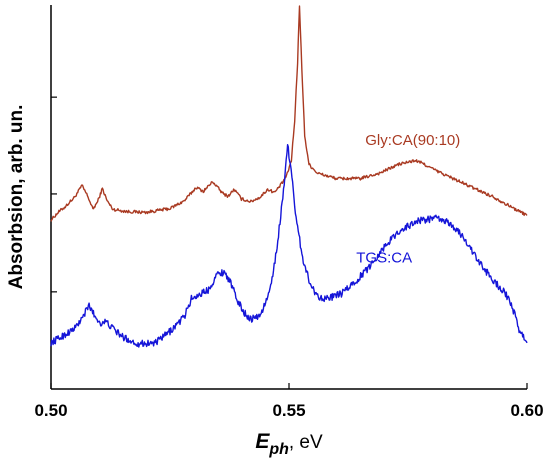 Image resolution: width=550 pixels, height=466 pixels. I want to click on x-tick-labels: 0.50 0.55 0.60, so click(288, 410).